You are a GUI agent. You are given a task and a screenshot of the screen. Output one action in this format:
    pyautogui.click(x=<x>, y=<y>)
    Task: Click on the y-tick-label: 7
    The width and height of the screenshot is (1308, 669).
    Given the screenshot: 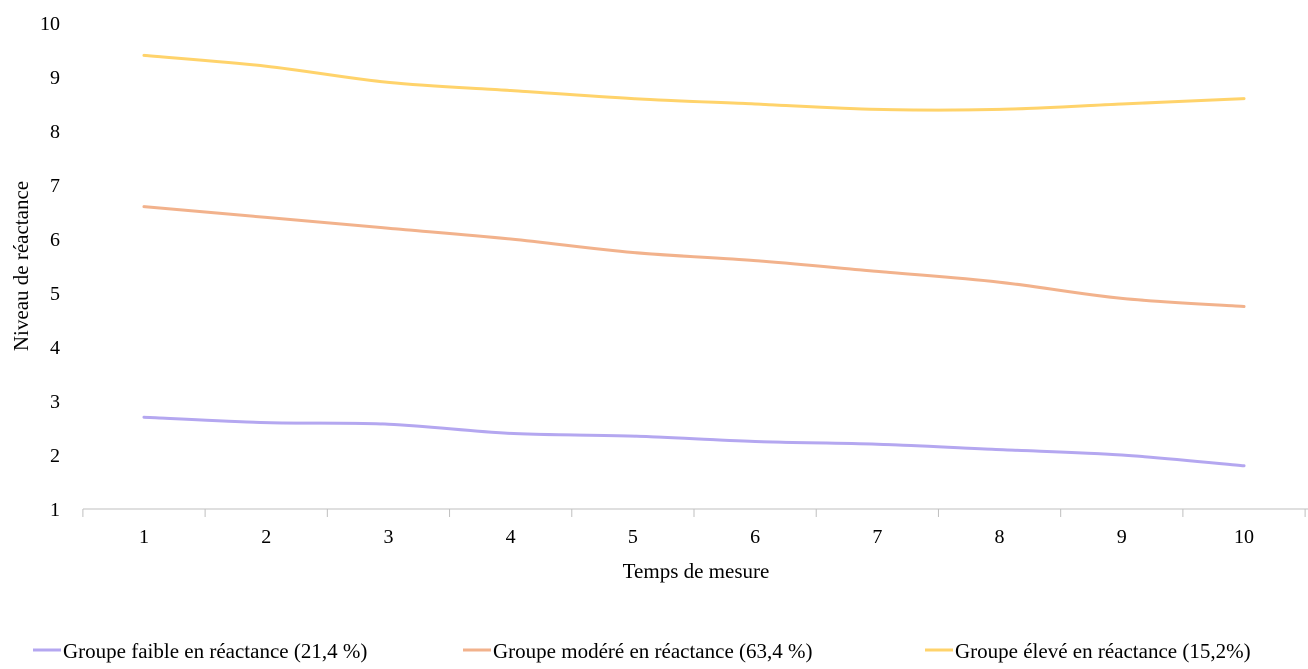 What is the action you would take?
    pyautogui.click(x=55, y=186)
    